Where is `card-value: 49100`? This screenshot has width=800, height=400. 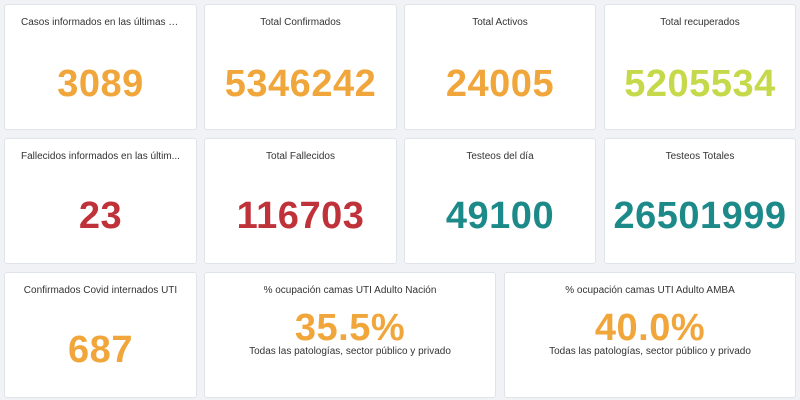
card-value: 49100 is located at coordinates (500, 216).